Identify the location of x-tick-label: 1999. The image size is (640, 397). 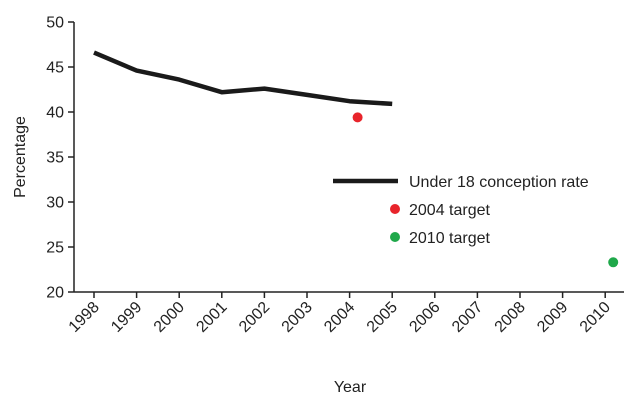
(126, 317).